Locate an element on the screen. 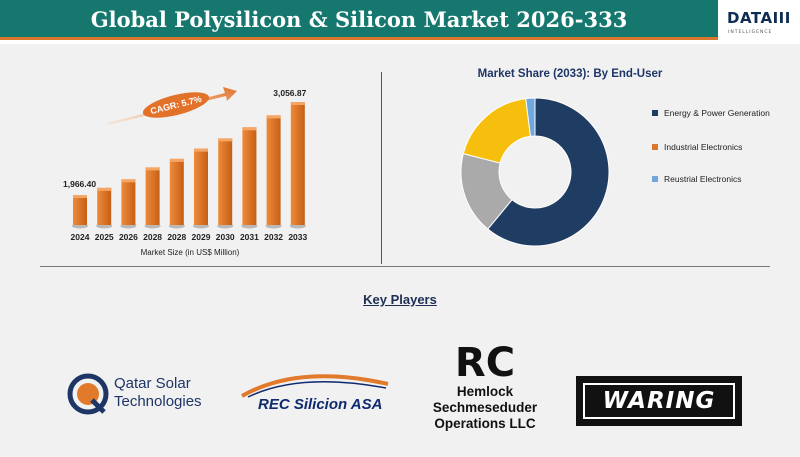 The width and height of the screenshot is (800, 457). qatar-solar-line1: Qatar Solar is located at coordinates (152, 383).